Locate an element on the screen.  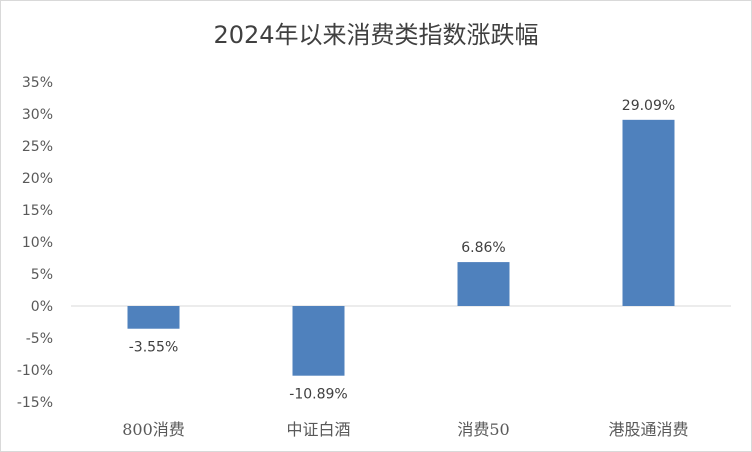
y-tick-label: 10% is located at coordinates (37, 243).